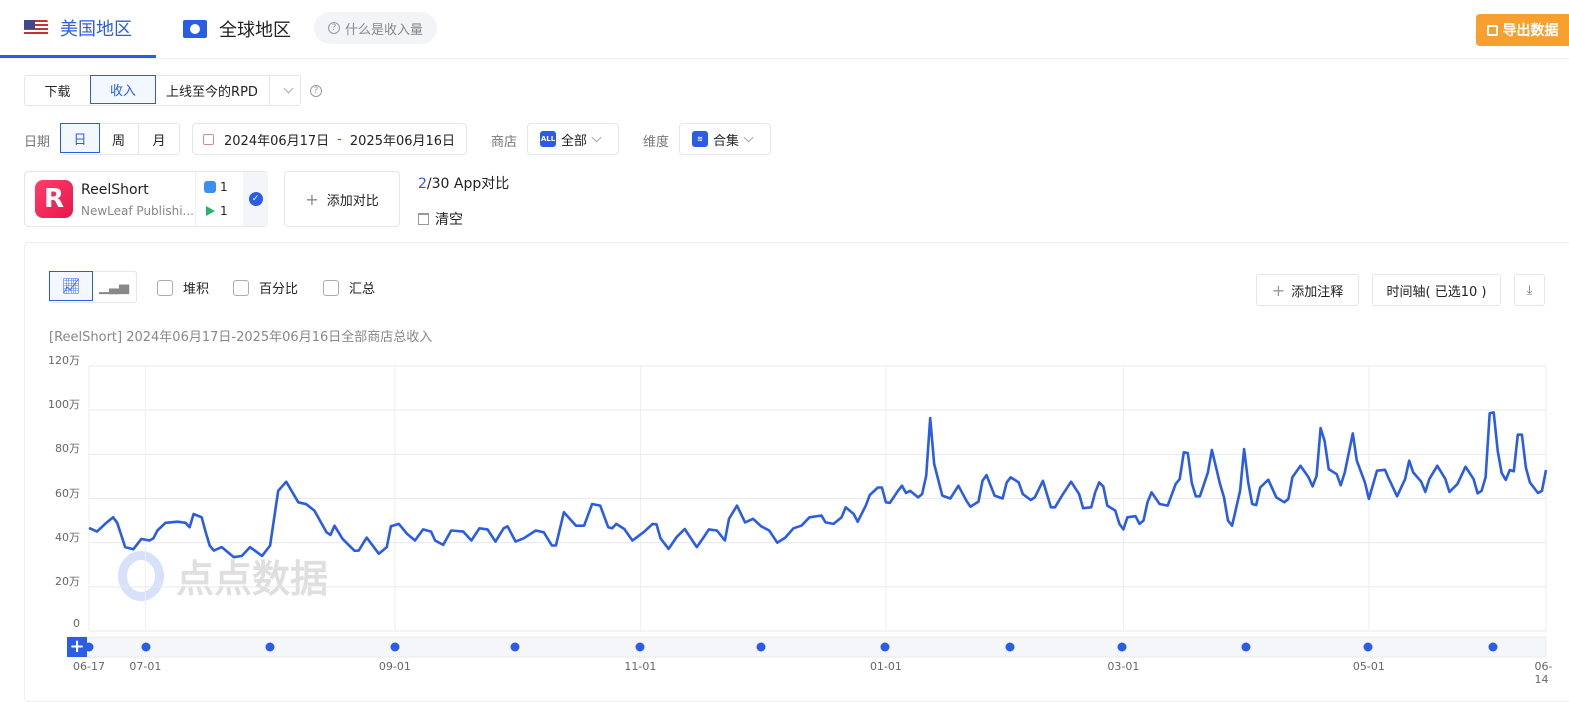 The height and width of the screenshot is (702, 1569). Describe the element at coordinates (504, 142) in the screenshot. I see `store-label: 商店` at that location.